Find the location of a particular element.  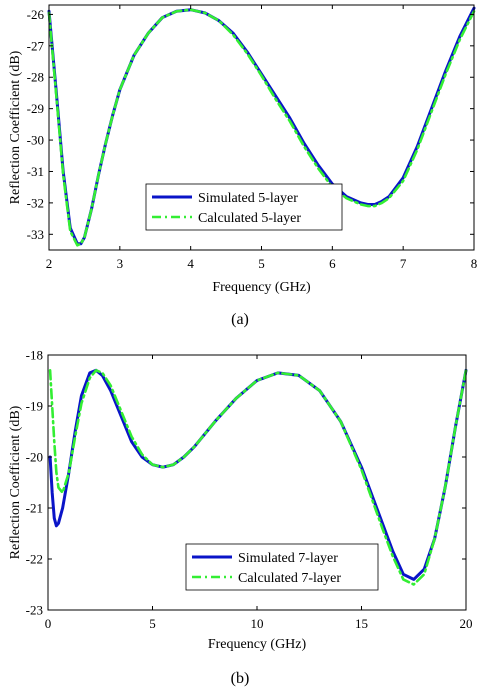

x-tick-label: 2 is located at coordinates (49, 263).